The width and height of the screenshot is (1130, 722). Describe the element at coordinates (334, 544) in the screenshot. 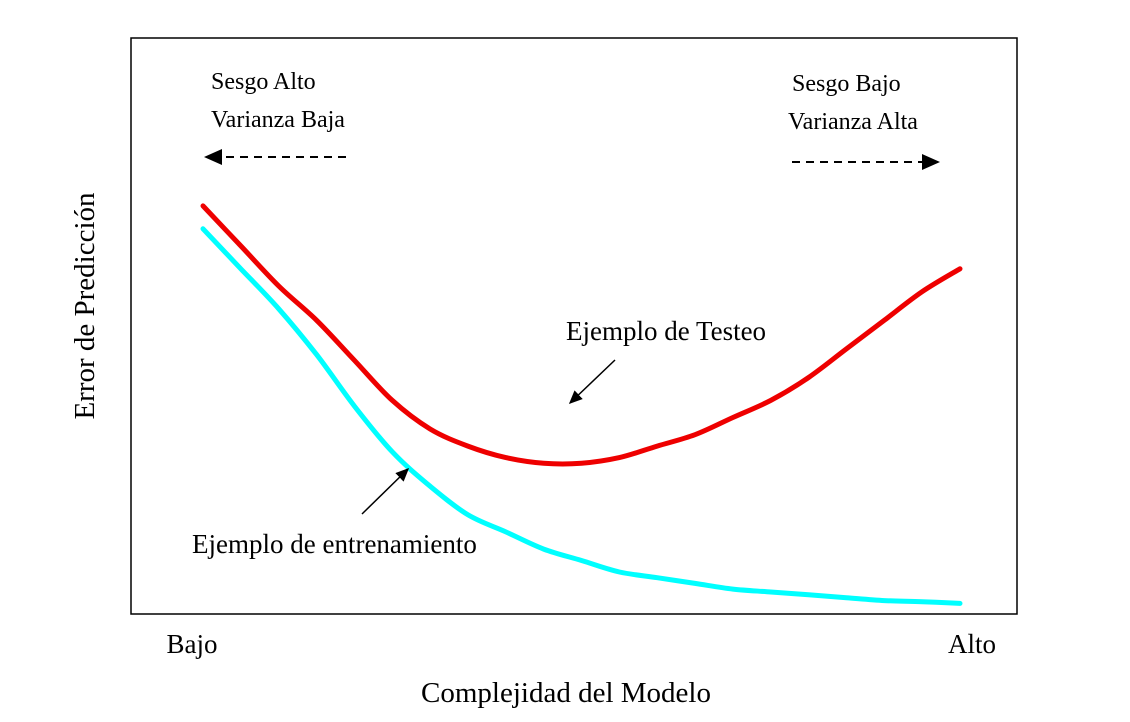

I see `series-label-entrenamiento: Ejemplo de entrenamiento` at that location.